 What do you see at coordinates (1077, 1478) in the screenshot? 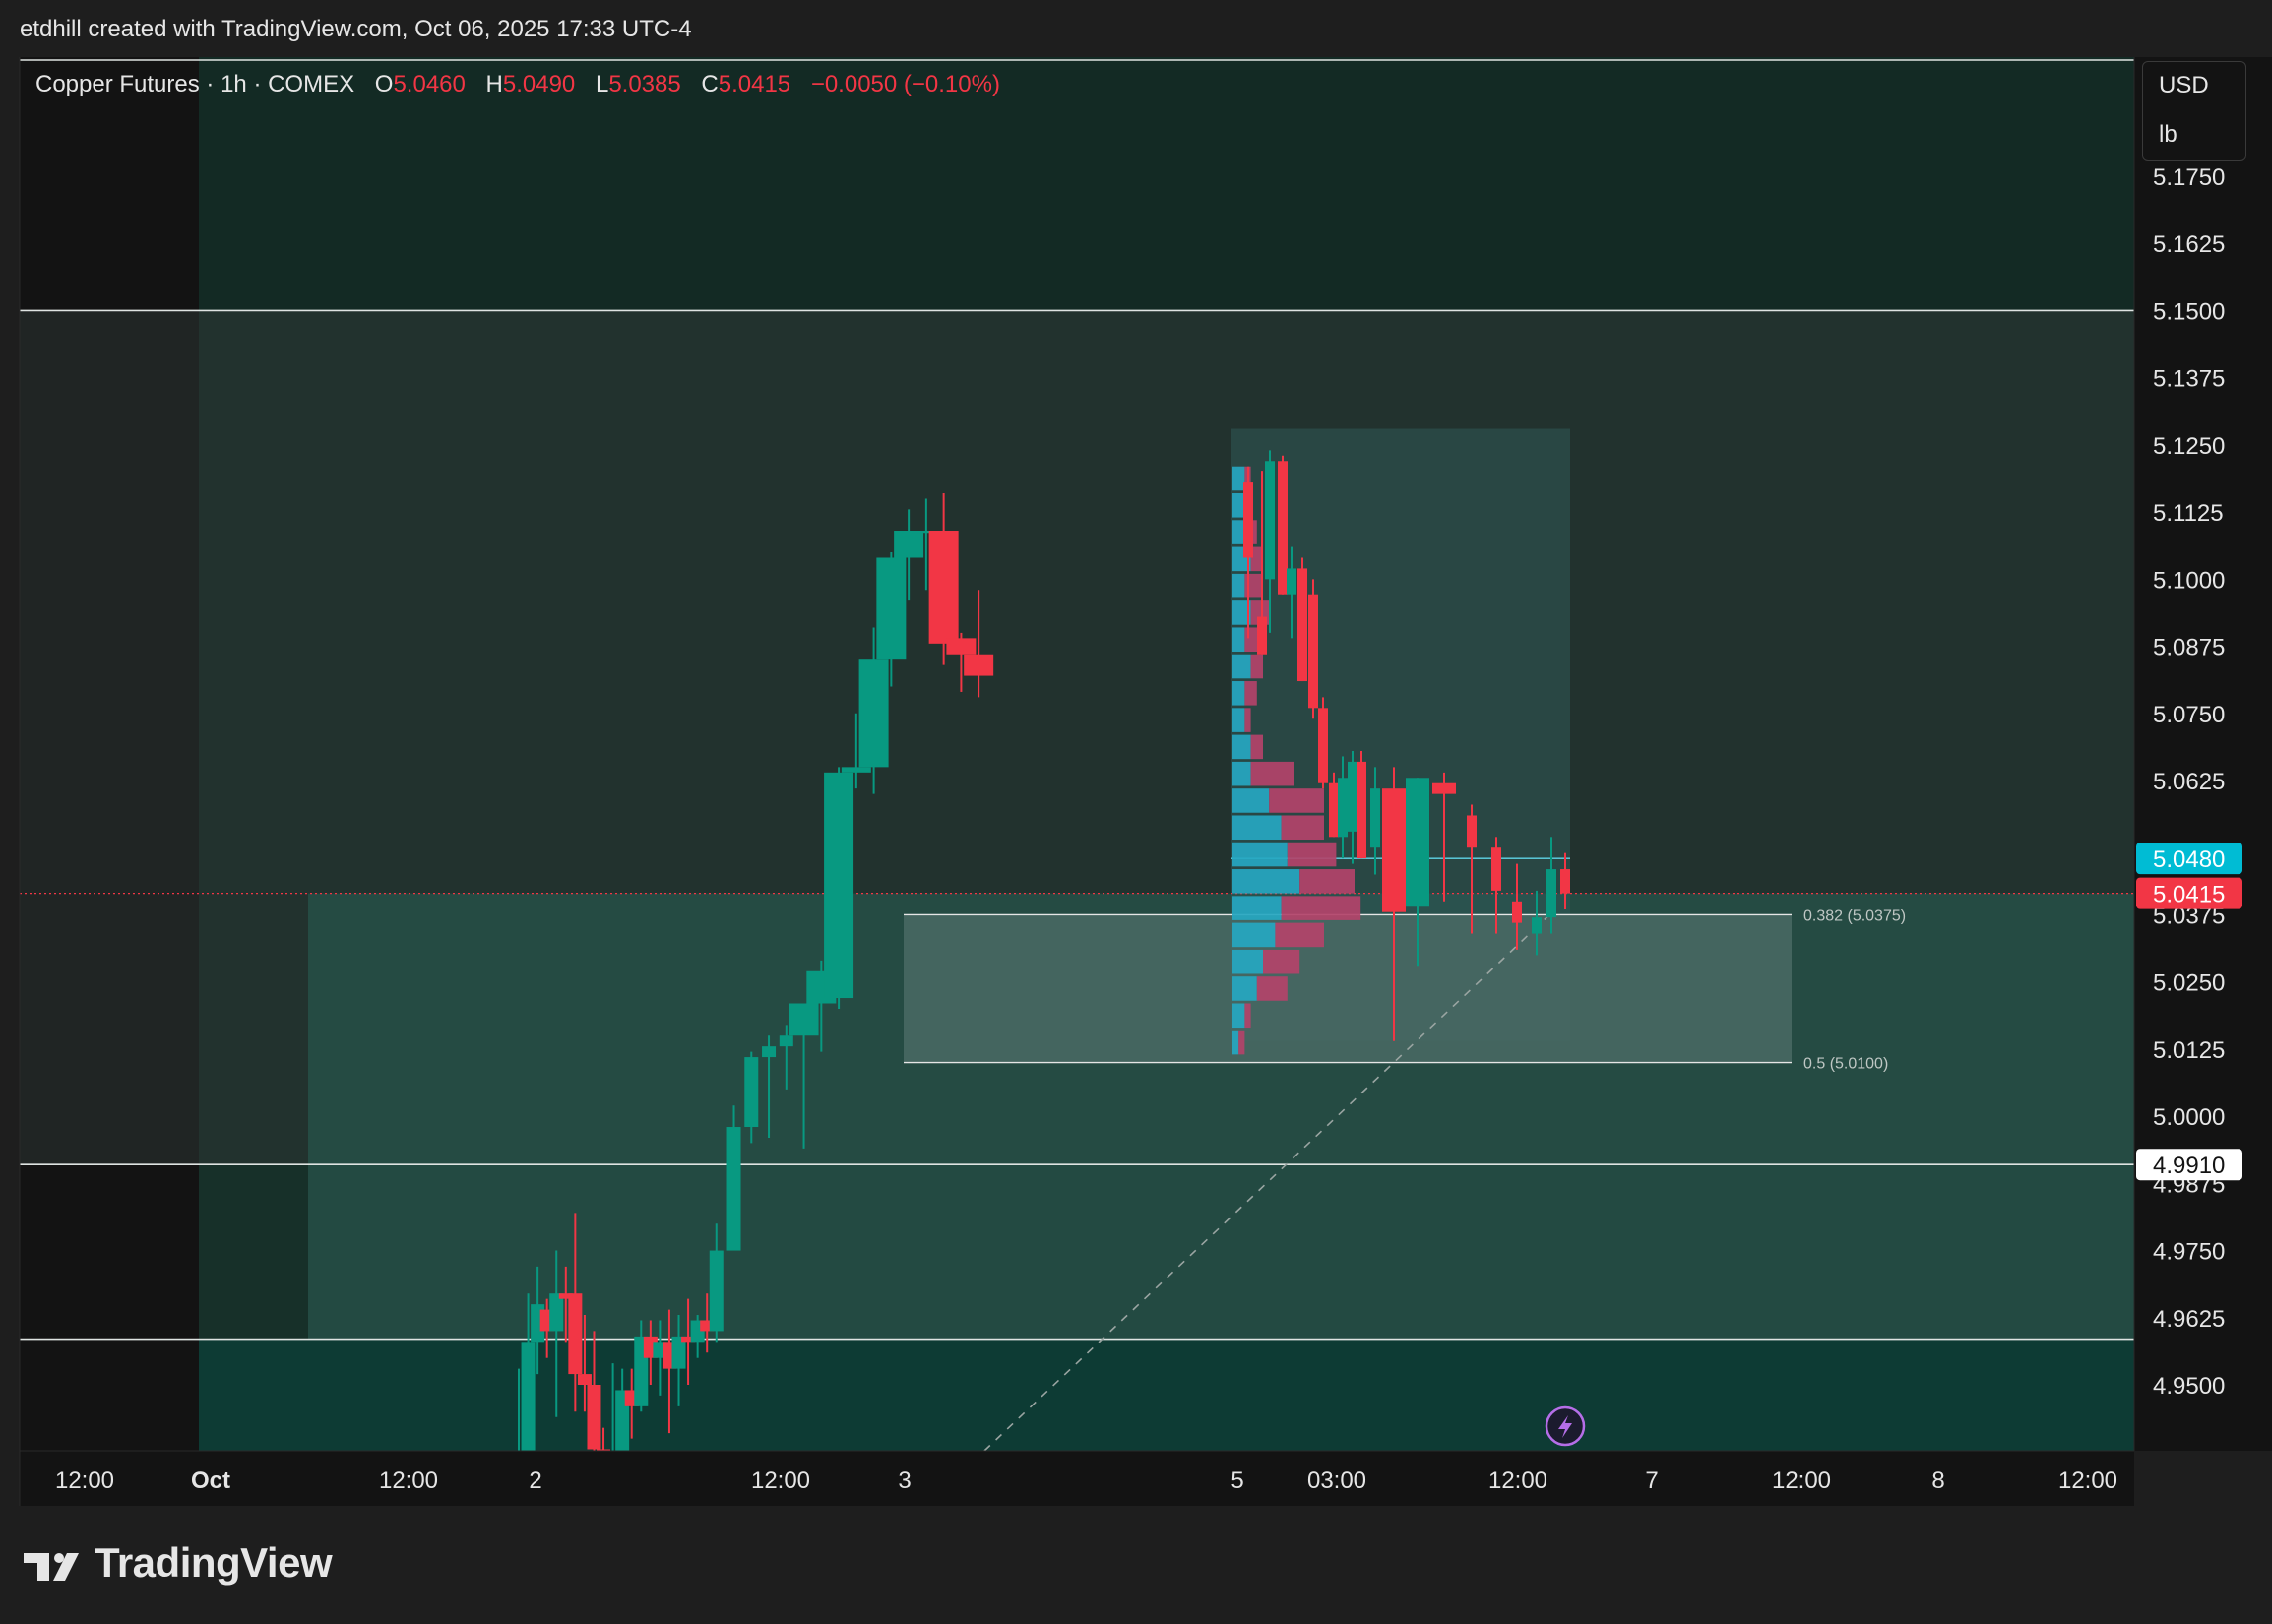
I see `time-axis` at bounding box center [1077, 1478].